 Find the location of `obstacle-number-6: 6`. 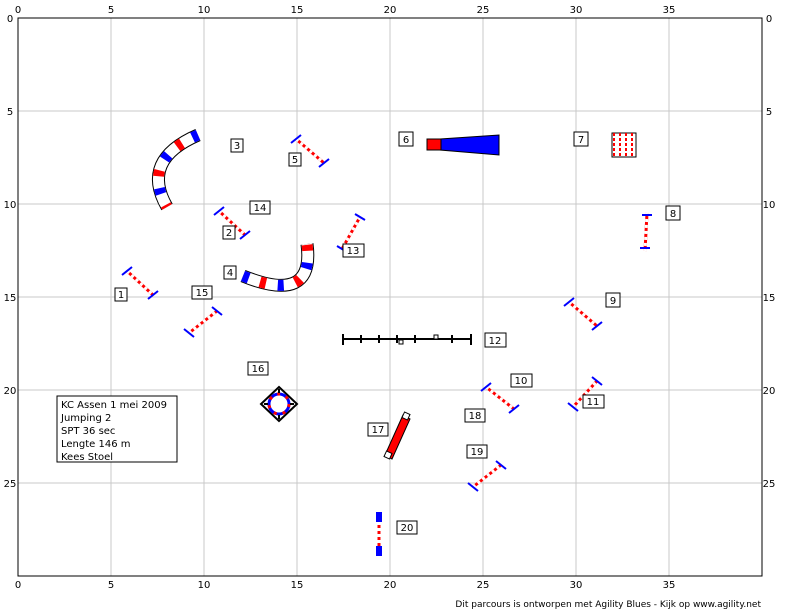

obstacle-number-6: 6 is located at coordinates (406, 139).